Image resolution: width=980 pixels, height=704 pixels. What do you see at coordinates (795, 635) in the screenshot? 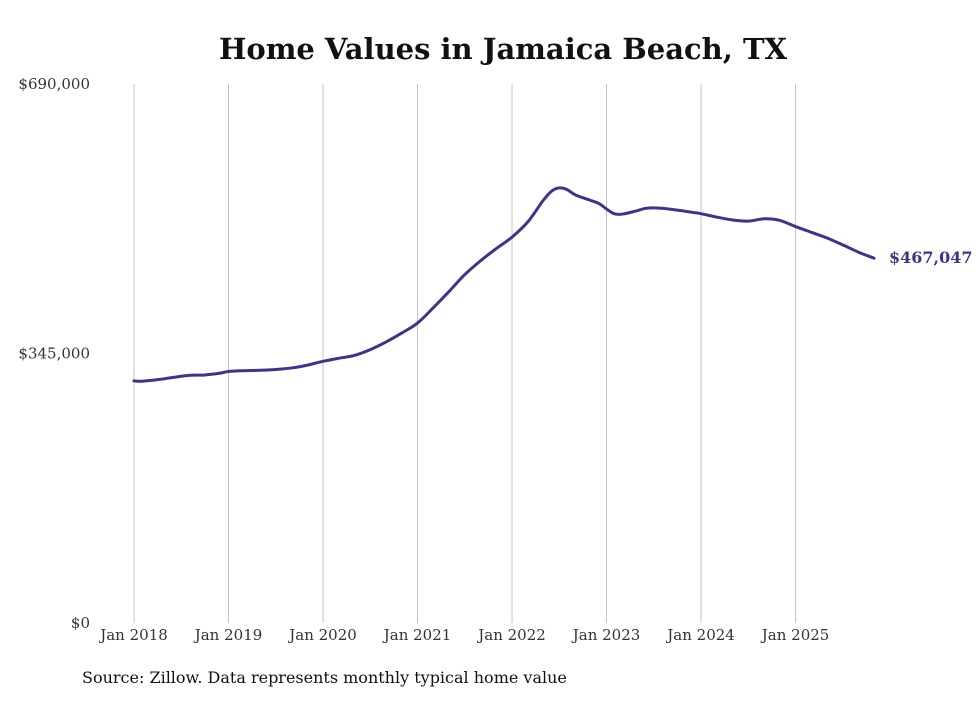
I see `x-tick-label: Jan 2025` at bounding box center [795, 635].